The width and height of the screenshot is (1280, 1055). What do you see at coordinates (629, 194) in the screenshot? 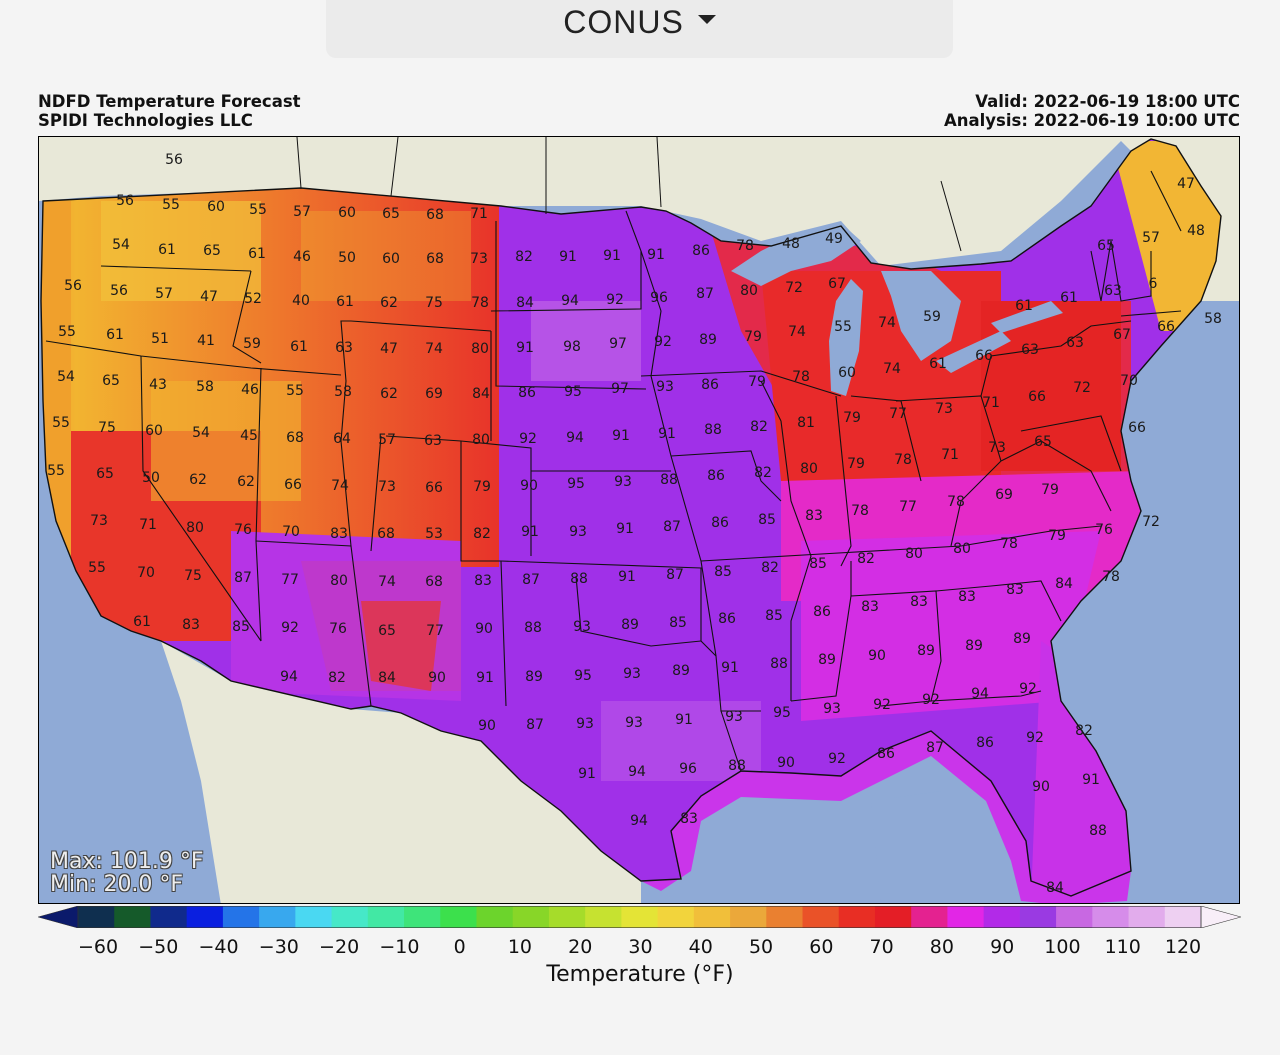
I see `province-borders` at bounding box center [629, 194].